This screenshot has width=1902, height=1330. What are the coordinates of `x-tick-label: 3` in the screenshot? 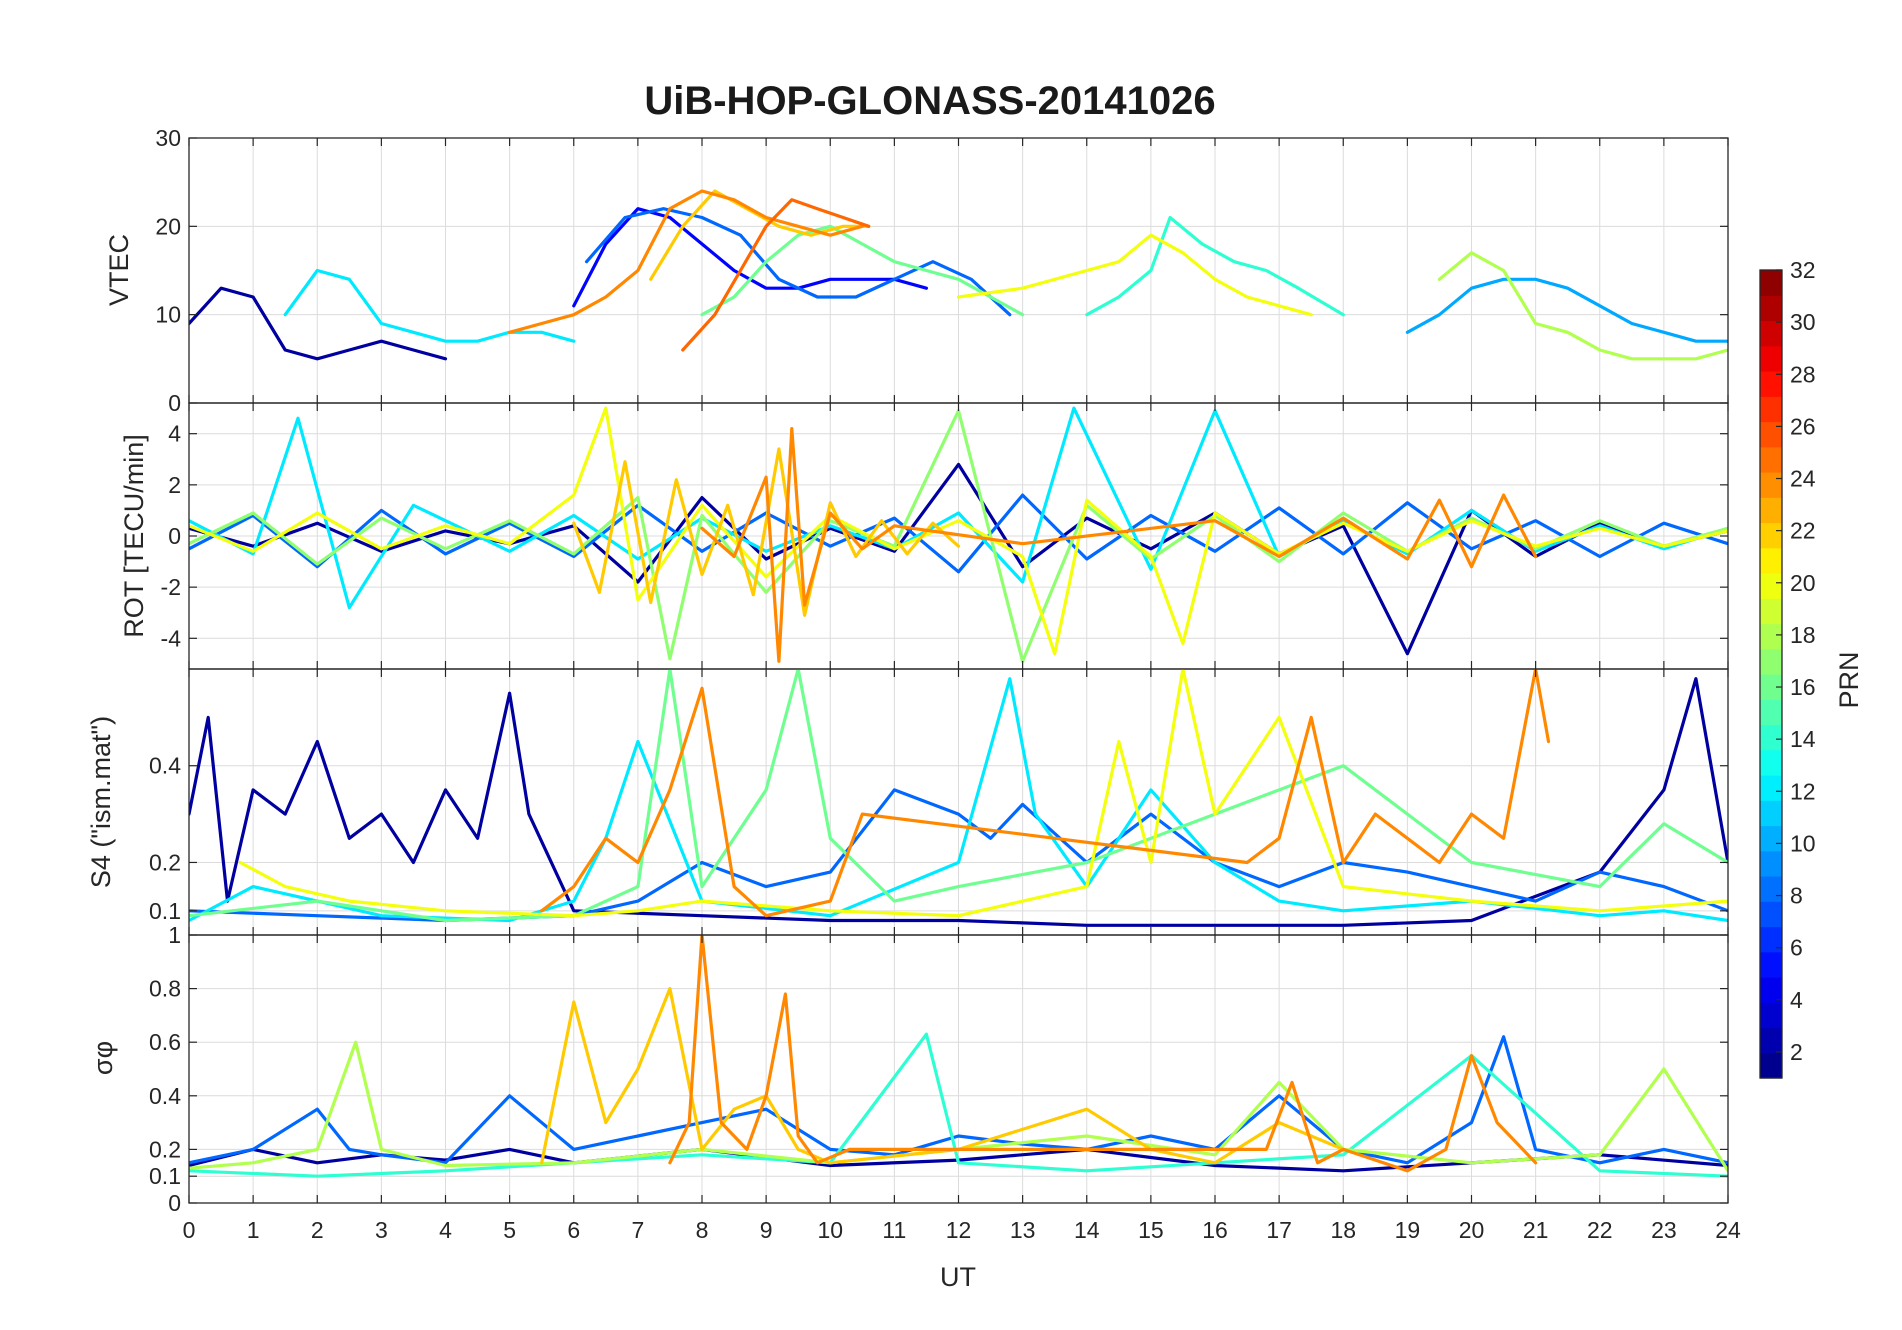 It's located at (381, 1230).